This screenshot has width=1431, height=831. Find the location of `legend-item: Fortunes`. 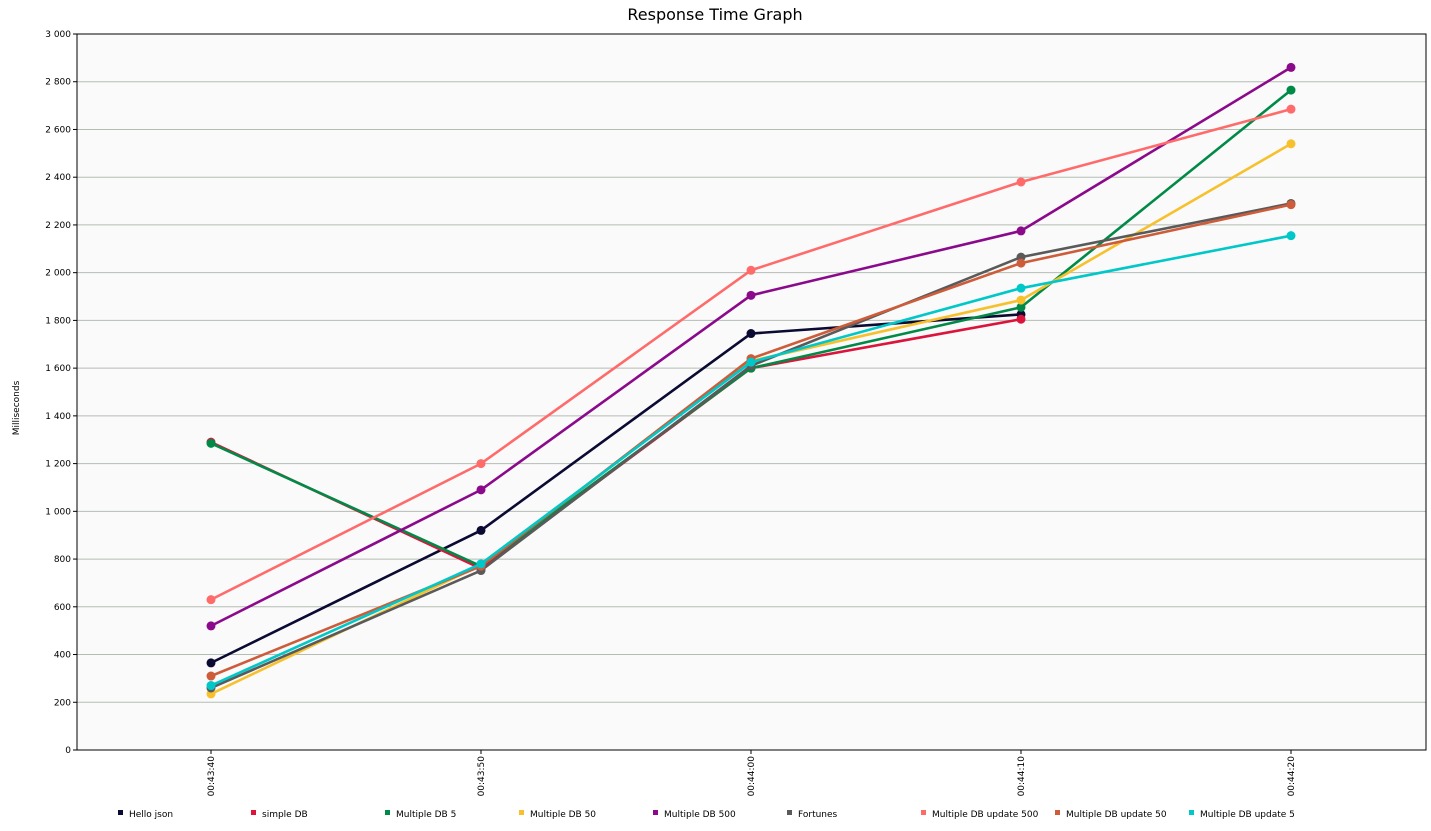

legend-item: Fortunes is located at coordinates (812, 815).